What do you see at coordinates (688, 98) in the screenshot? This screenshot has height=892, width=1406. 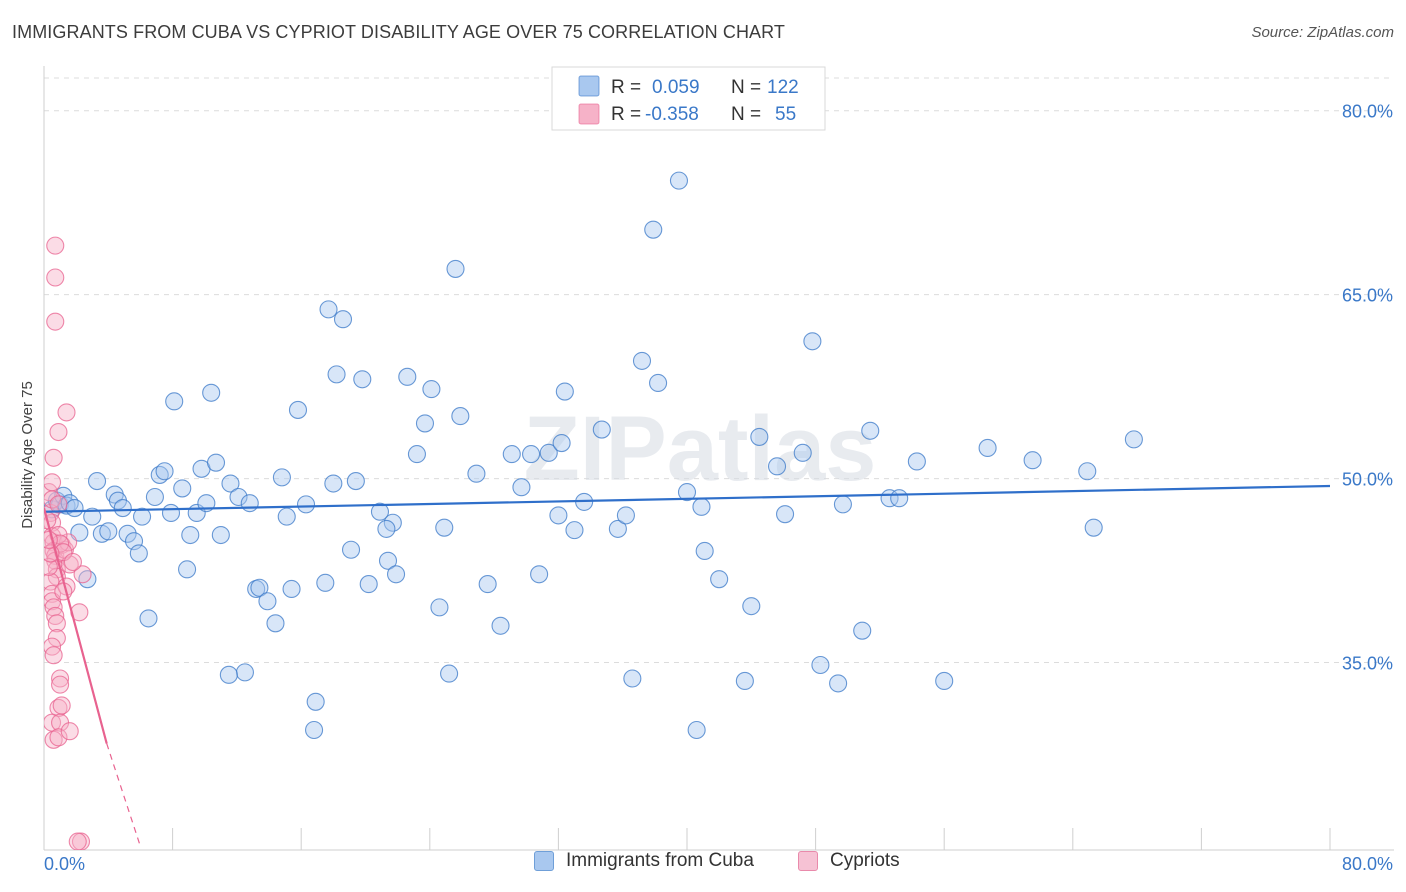 I see `correlation-legend: R = 0.059 N = 122 R = -0.358 N = 55` at bounding box center [688, 98].